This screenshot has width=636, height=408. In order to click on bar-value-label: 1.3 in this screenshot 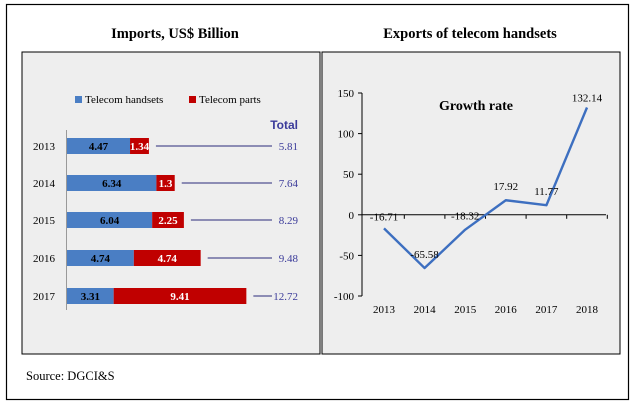, I will do `click(166, 184)`.